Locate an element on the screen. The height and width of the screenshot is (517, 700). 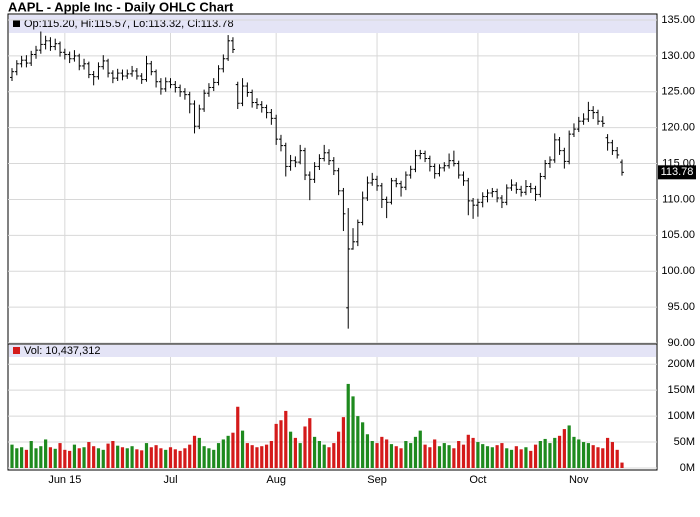
volume-tick-label: 200M is located at coordinates (681, 364).